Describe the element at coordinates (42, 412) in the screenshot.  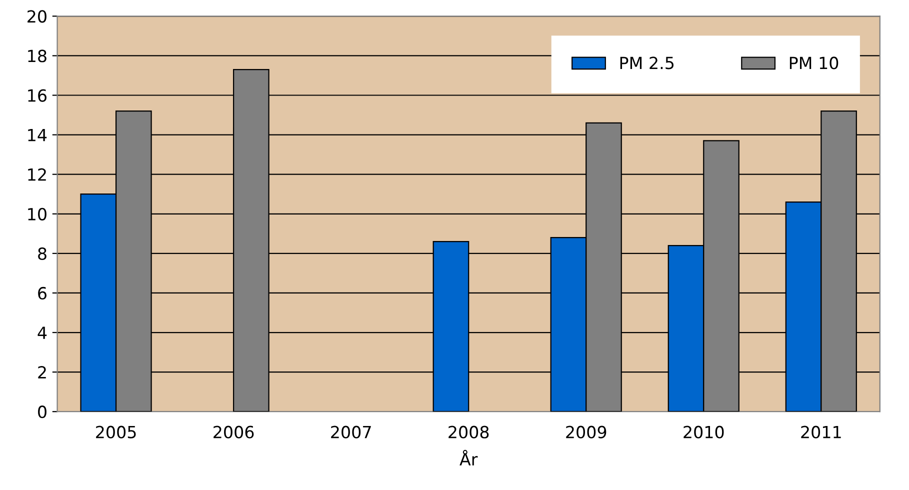
I see `y-tick-label: 0` at that location.